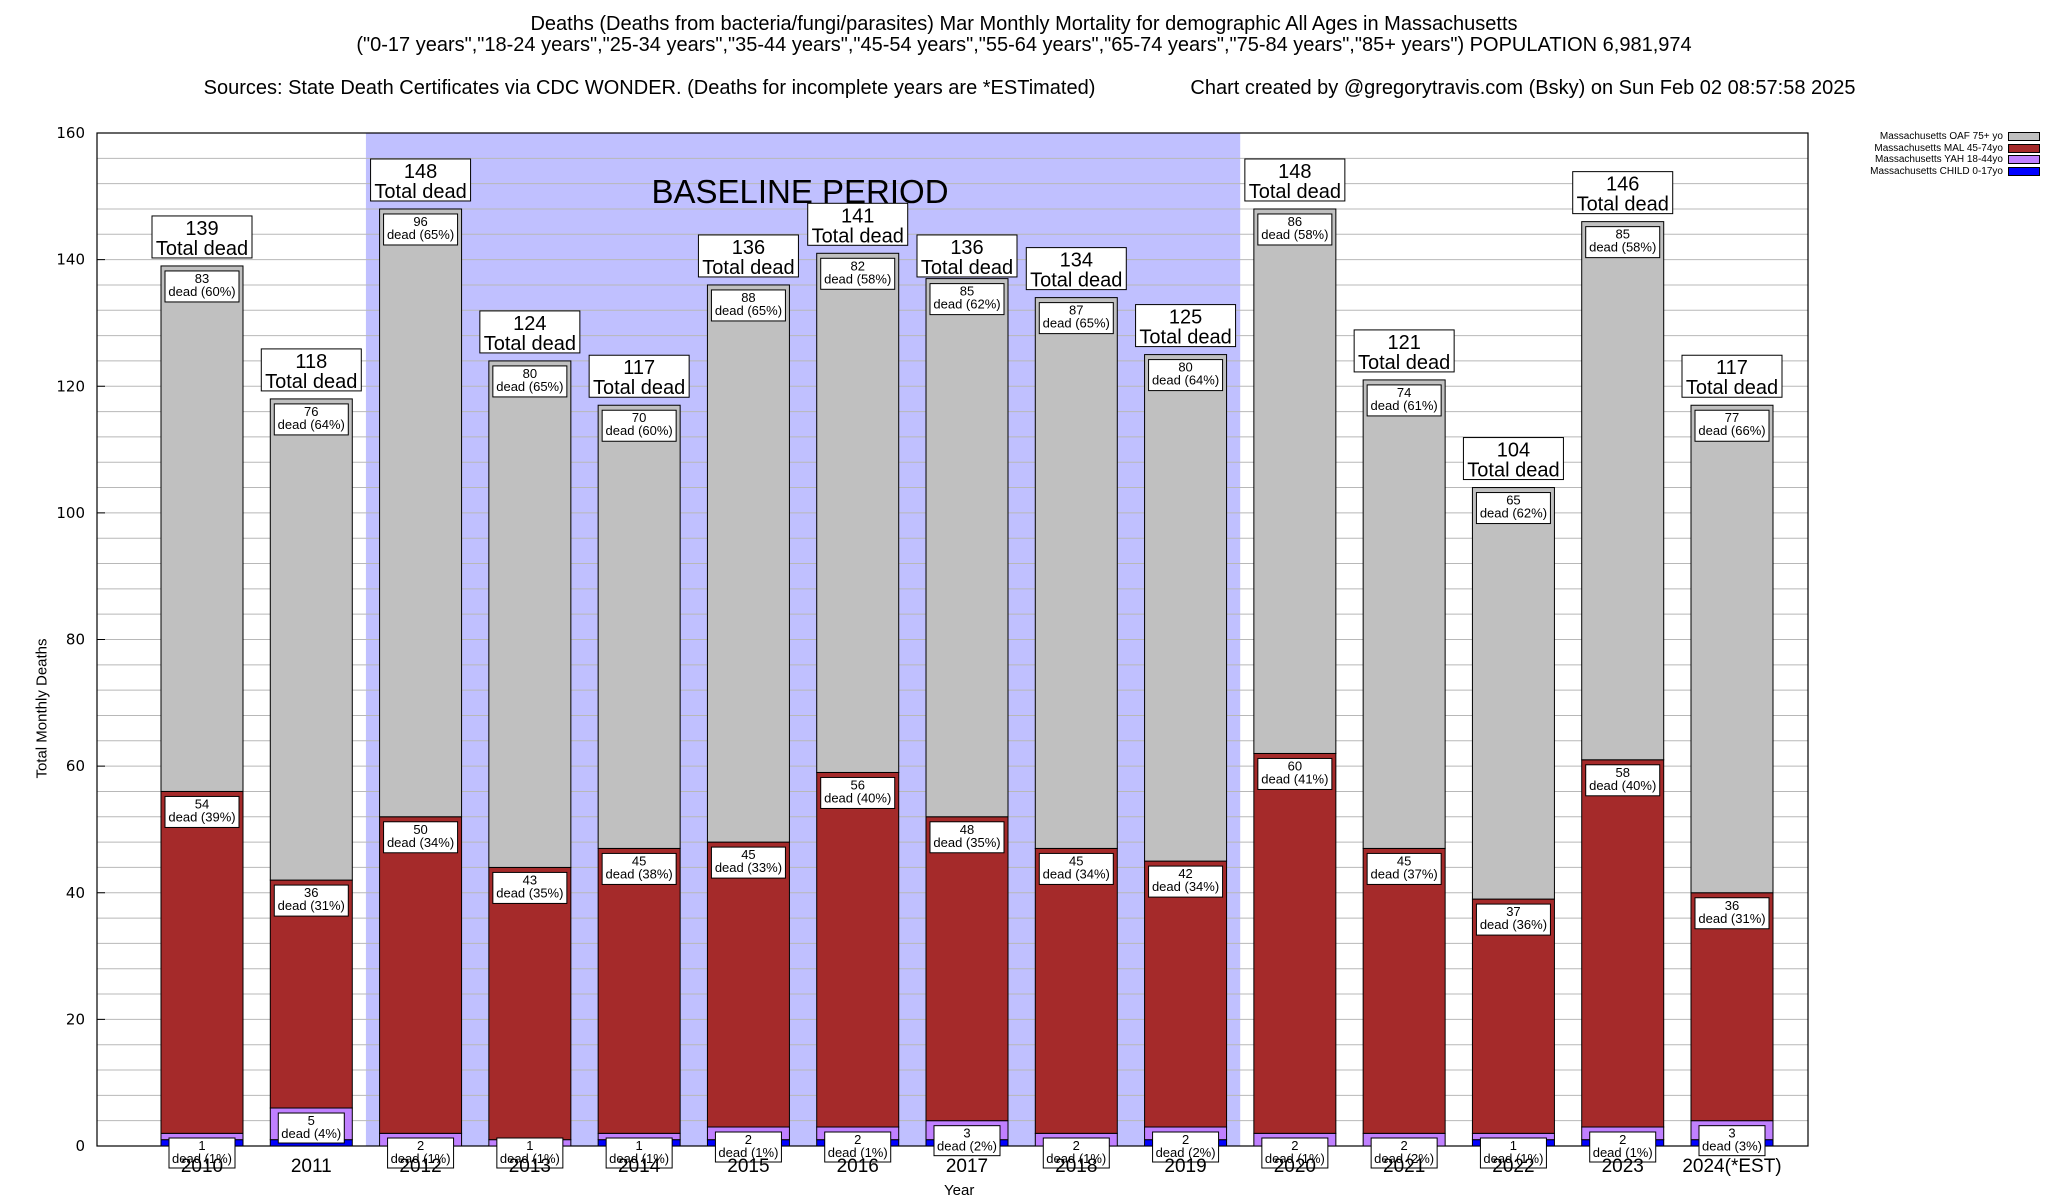 The height and width of the screenshot is (1200, 2048). Describe the element at coordinates (75, 1019) in the screenshot. I see `y-tick-label: 20` at that location.